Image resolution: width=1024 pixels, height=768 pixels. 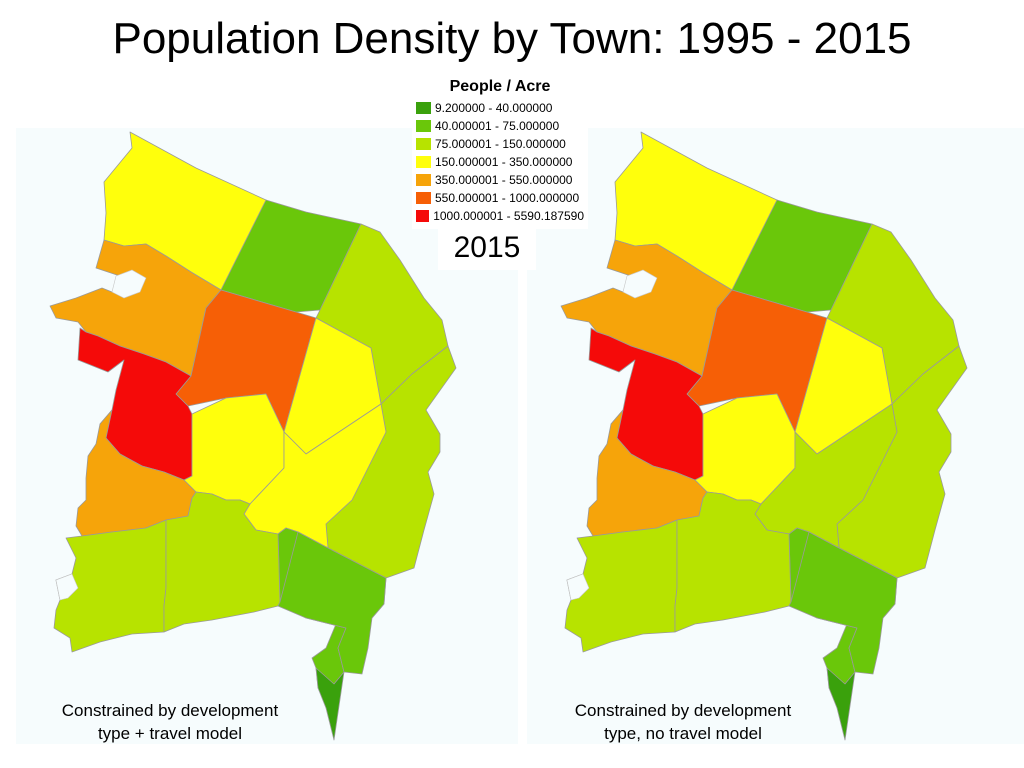 I want to click on caption-line: type, no travel model, so click(x=683, y=733).